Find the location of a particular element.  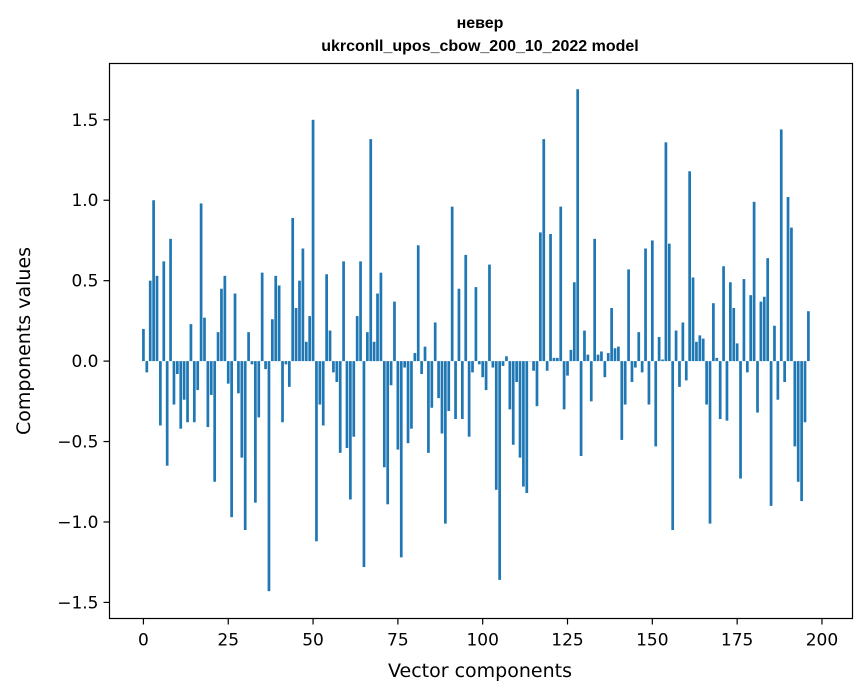

y-tick-label: 1.5 is located at coordinates (84, 121).